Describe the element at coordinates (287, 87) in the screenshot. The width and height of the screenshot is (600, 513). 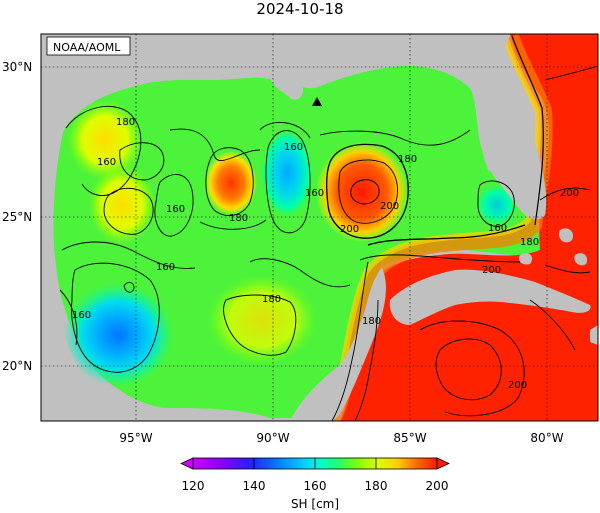
I see `mississippi-delta` at that location.